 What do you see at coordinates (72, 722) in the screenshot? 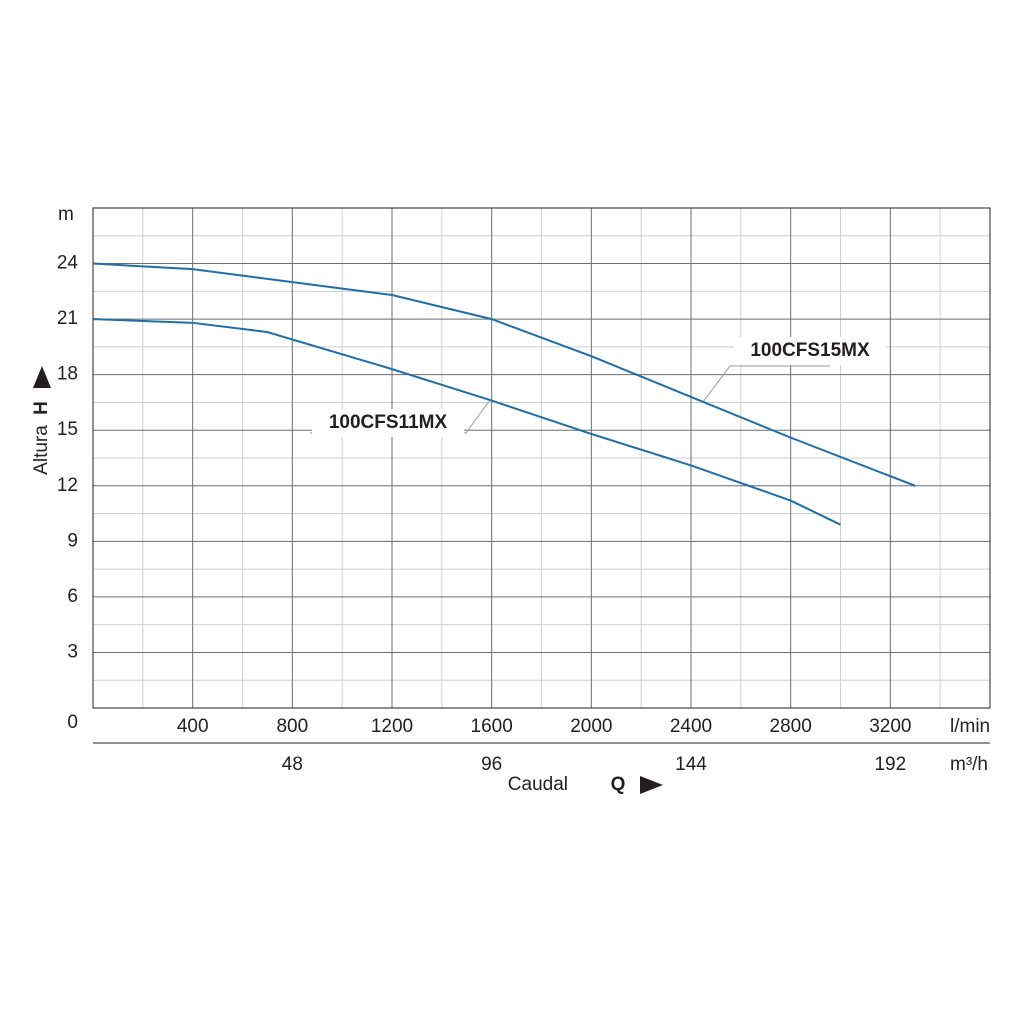
I see `y-tick-label: 0` at bounding box center [72, 722].